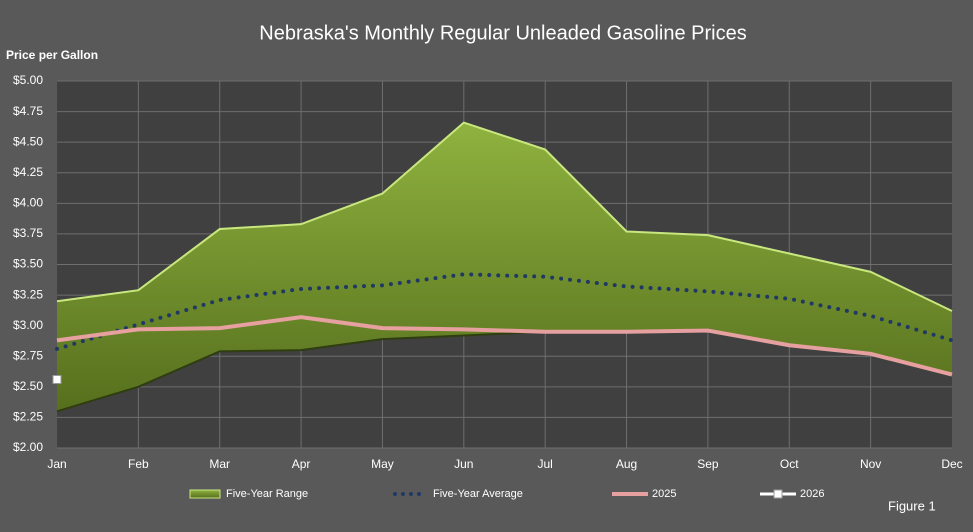 Image resolution: width=973 pixels, height=532 pixels. I want to click on x-tick-label: Nov, so click(870, 464).